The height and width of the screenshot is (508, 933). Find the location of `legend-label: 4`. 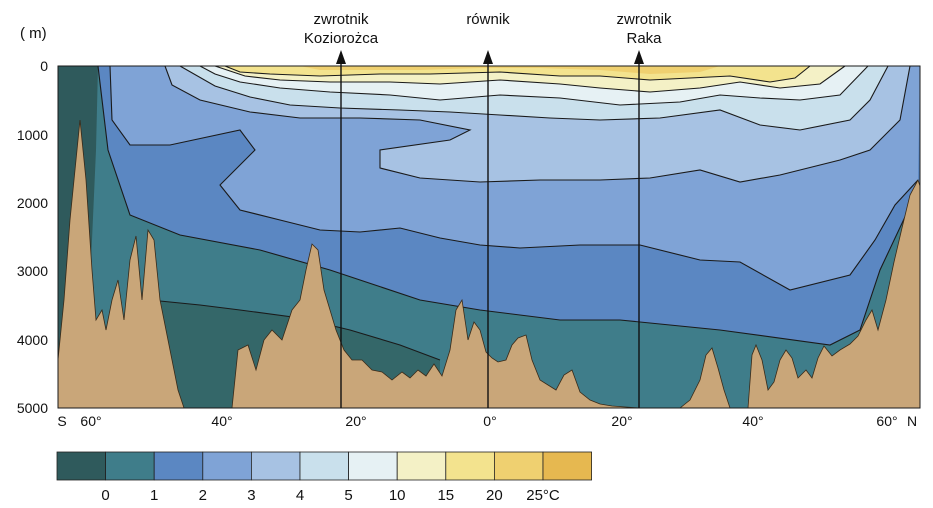

legend-label: 4 is located at coordinates (300, 495).